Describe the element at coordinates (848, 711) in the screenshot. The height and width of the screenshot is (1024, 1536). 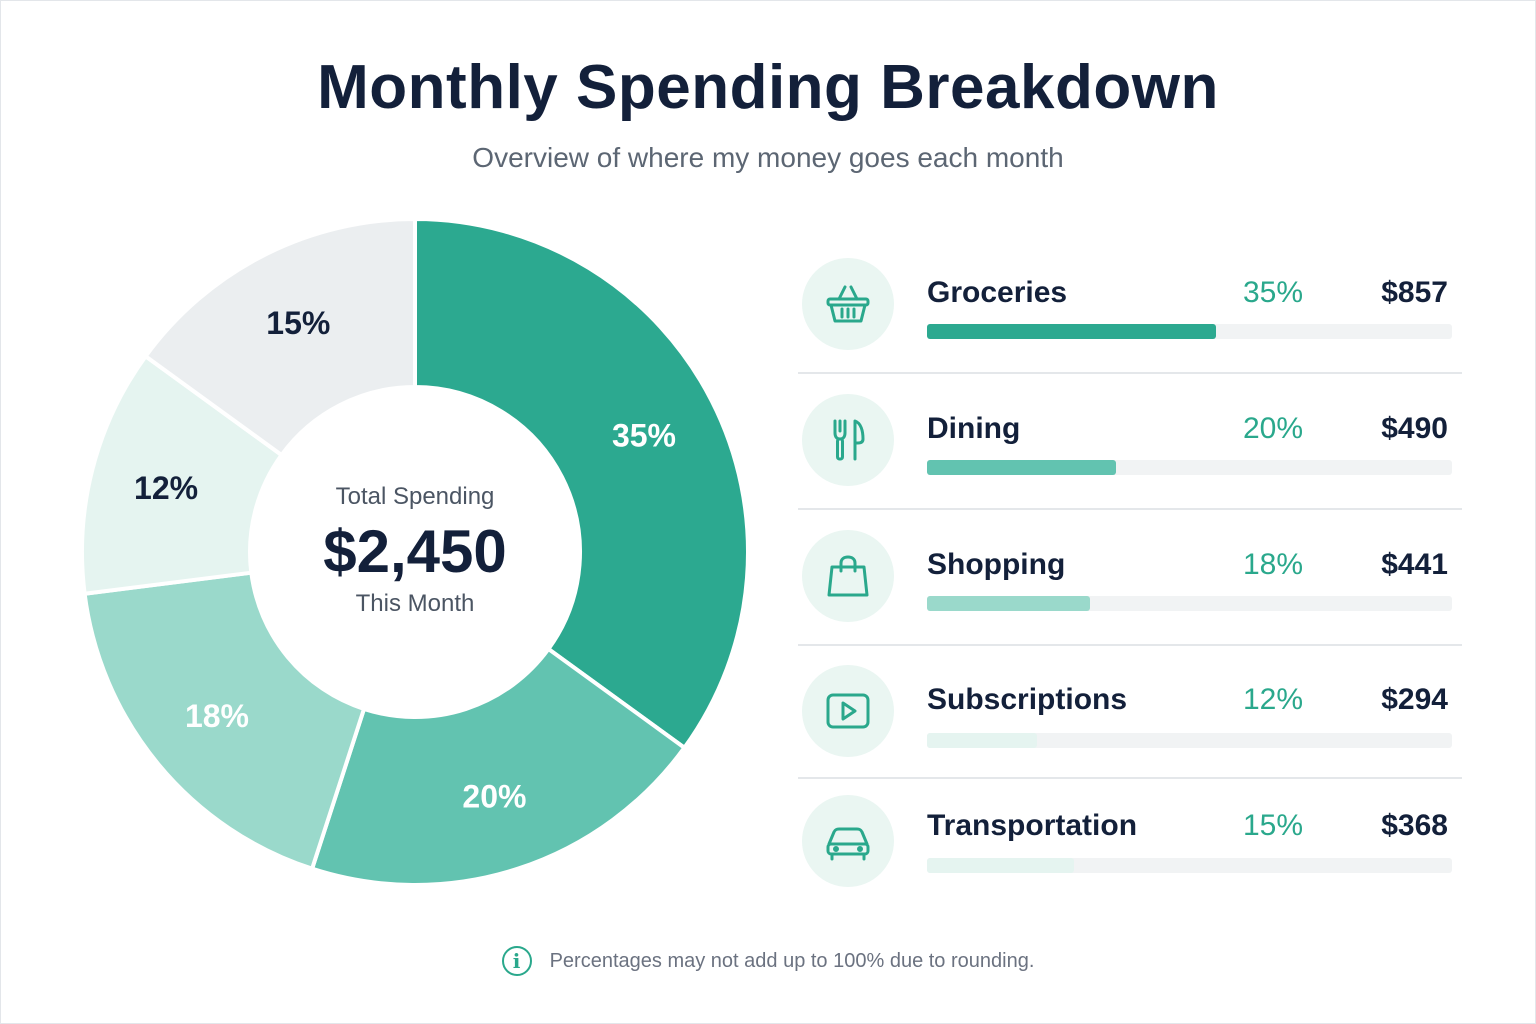
I see `play-icon` at that location.